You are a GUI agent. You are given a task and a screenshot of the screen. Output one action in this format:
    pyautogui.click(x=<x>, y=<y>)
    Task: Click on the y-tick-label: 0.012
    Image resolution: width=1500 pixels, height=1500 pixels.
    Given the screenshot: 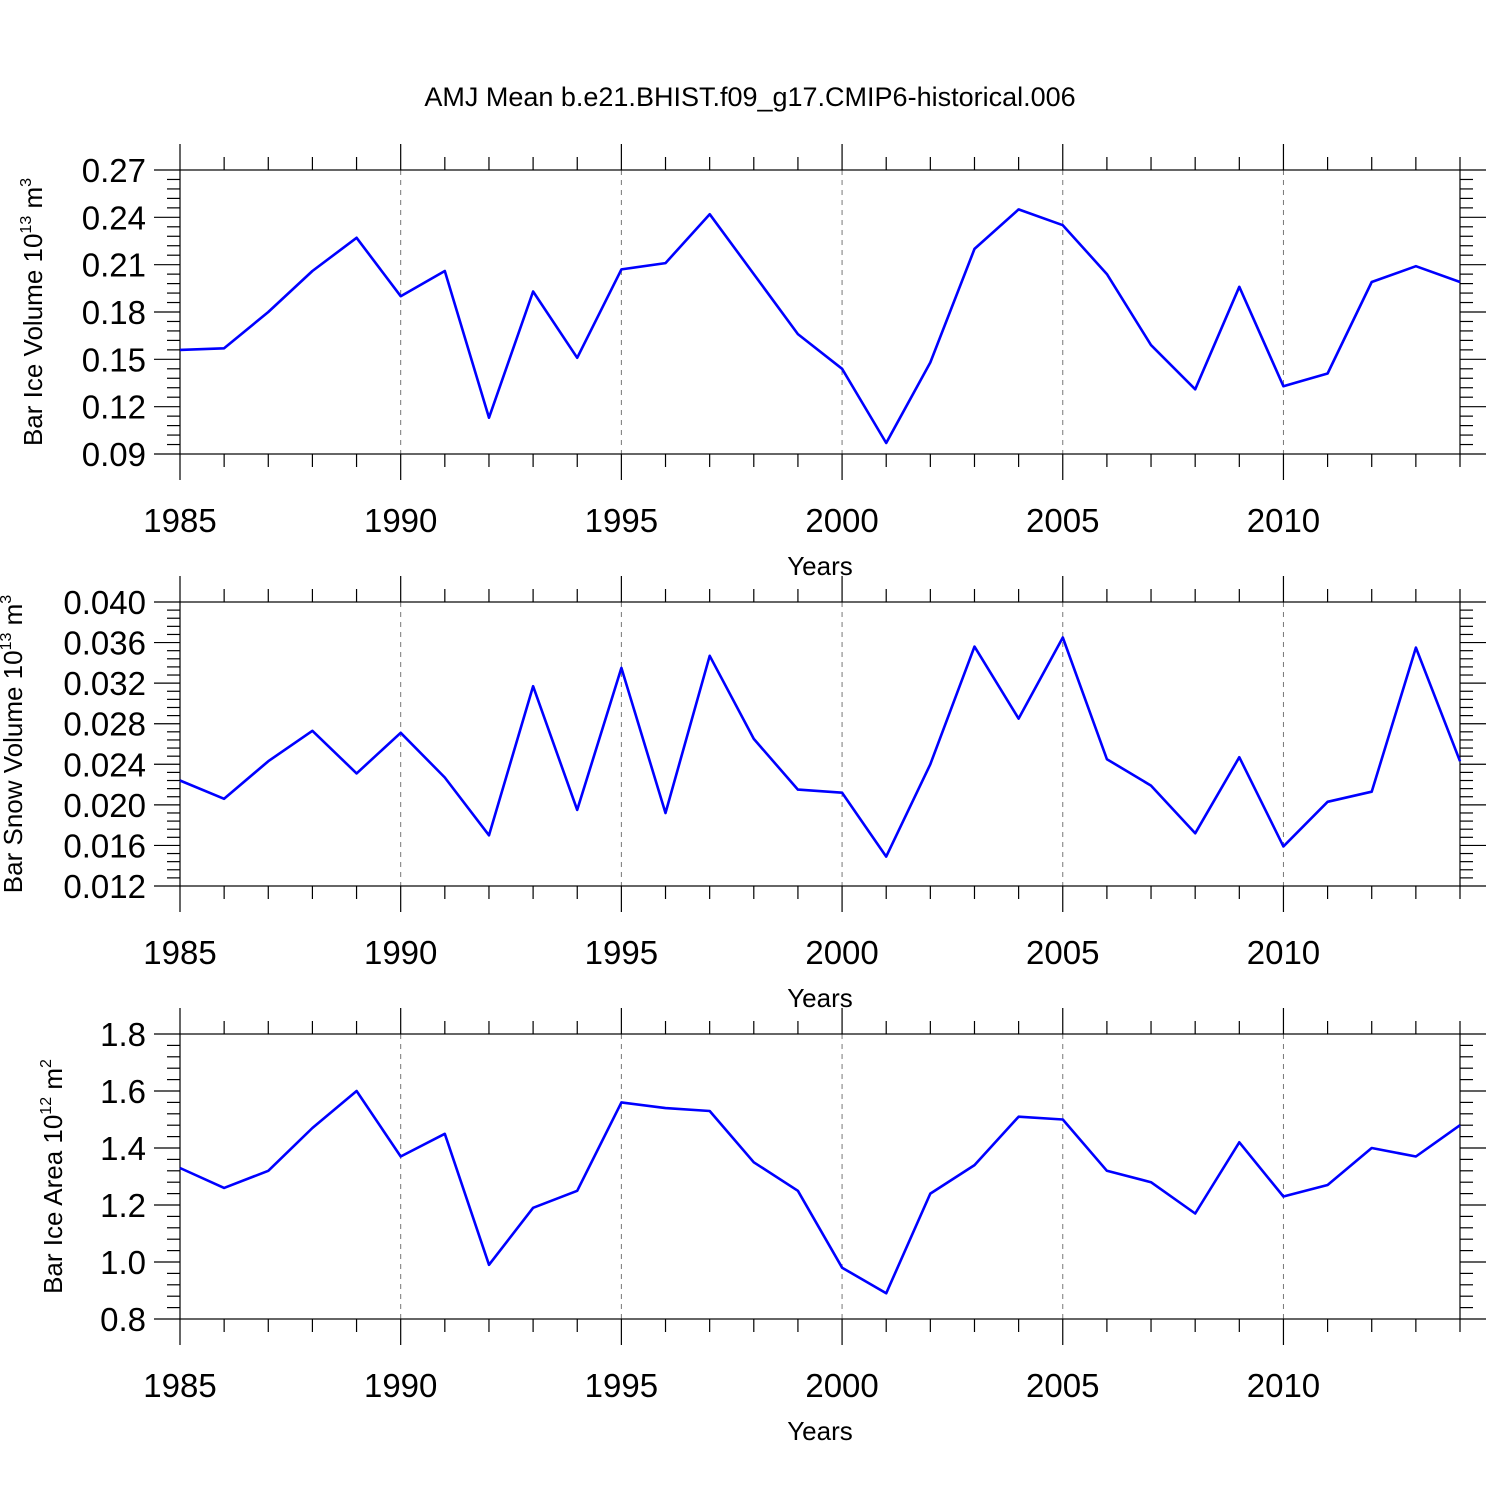 What is the action you would take?
    pyautogui.click(x=104, y=886)
    